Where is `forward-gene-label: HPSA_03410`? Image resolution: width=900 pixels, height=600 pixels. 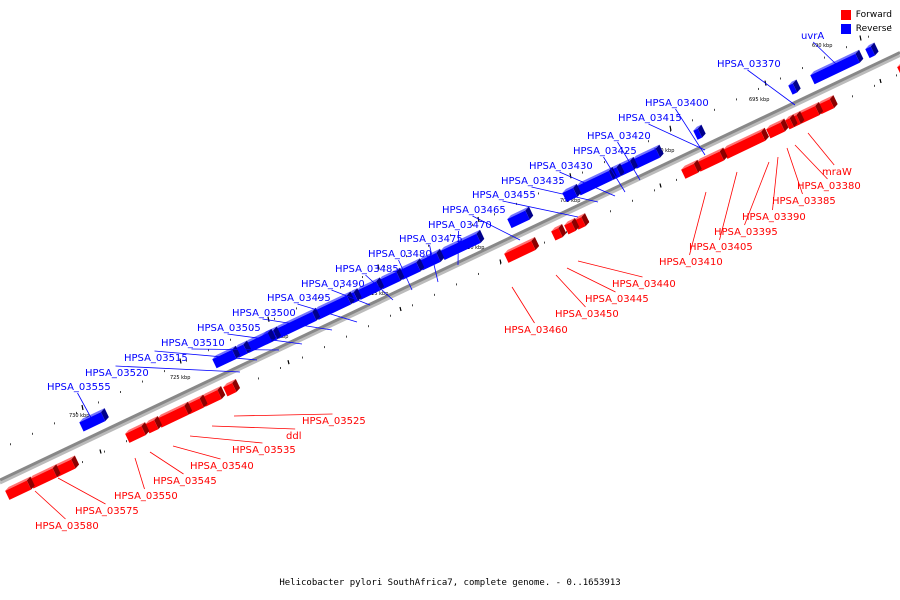
forward-gene-label: HPSA_03410 is located at coordinates (691, 262).